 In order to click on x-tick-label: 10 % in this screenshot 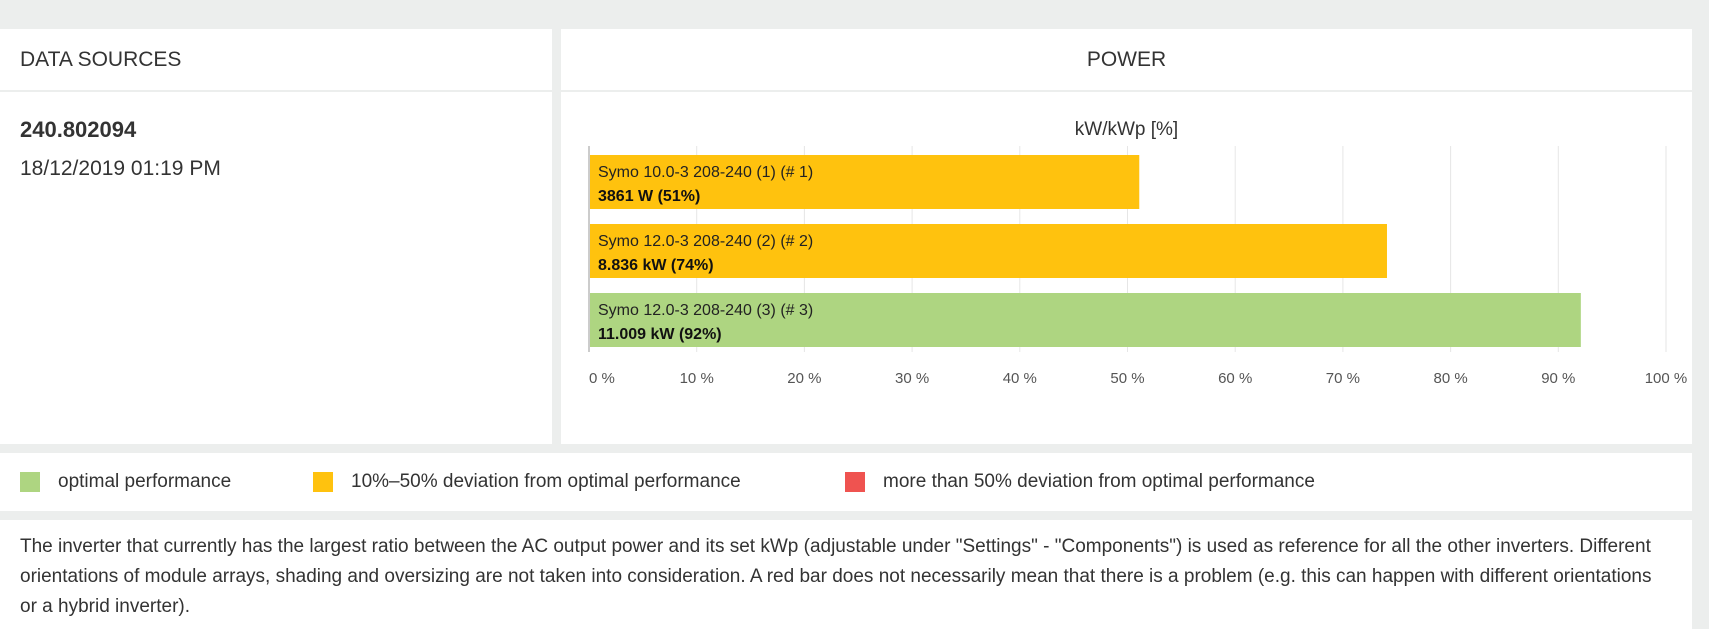, I will do `click(697, 378)`.